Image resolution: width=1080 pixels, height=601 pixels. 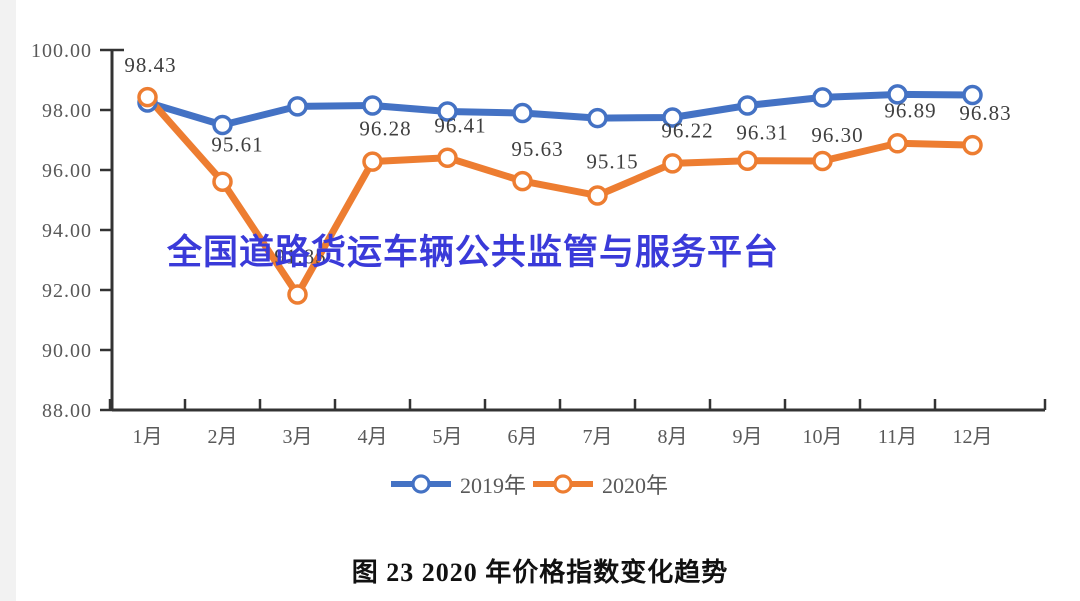 I want to click on data-point-2020年-3月, so click(x=297, y=294).